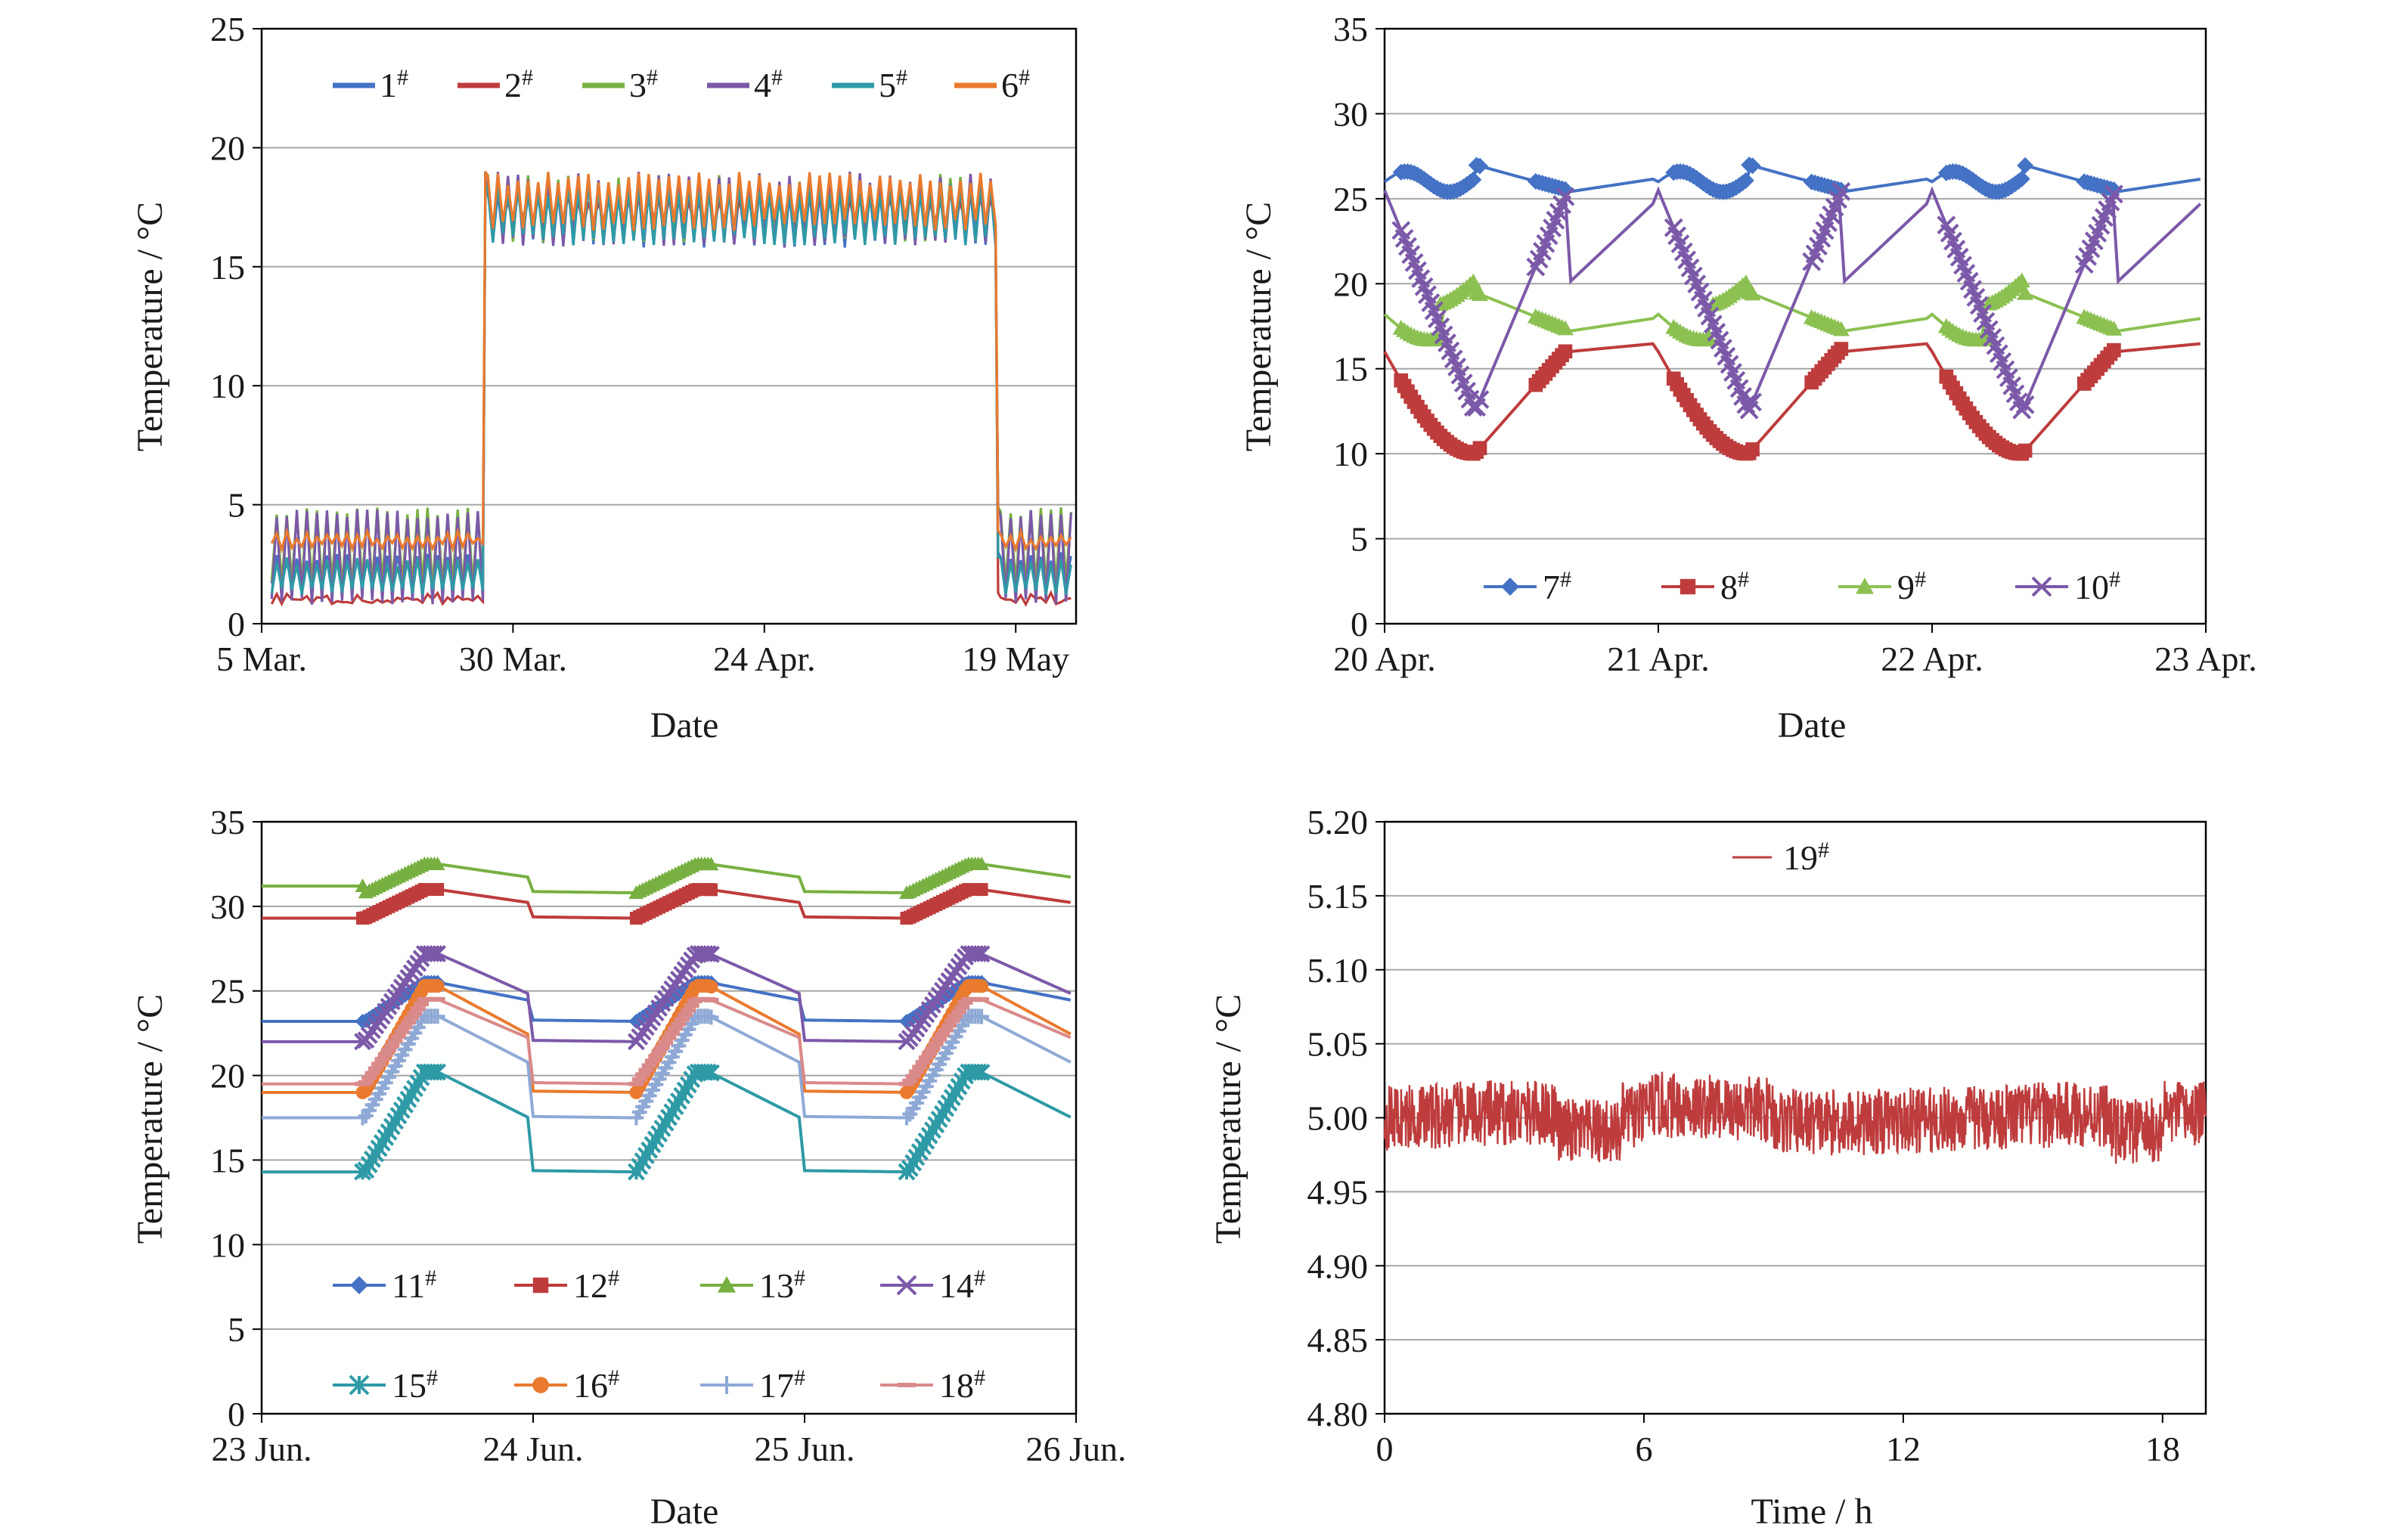 This screenshot has height=1540, width=2382. Describe the element at coordinates (1921, 579) in the screenshot. I see `legend-label-9-sup: #` at that location.